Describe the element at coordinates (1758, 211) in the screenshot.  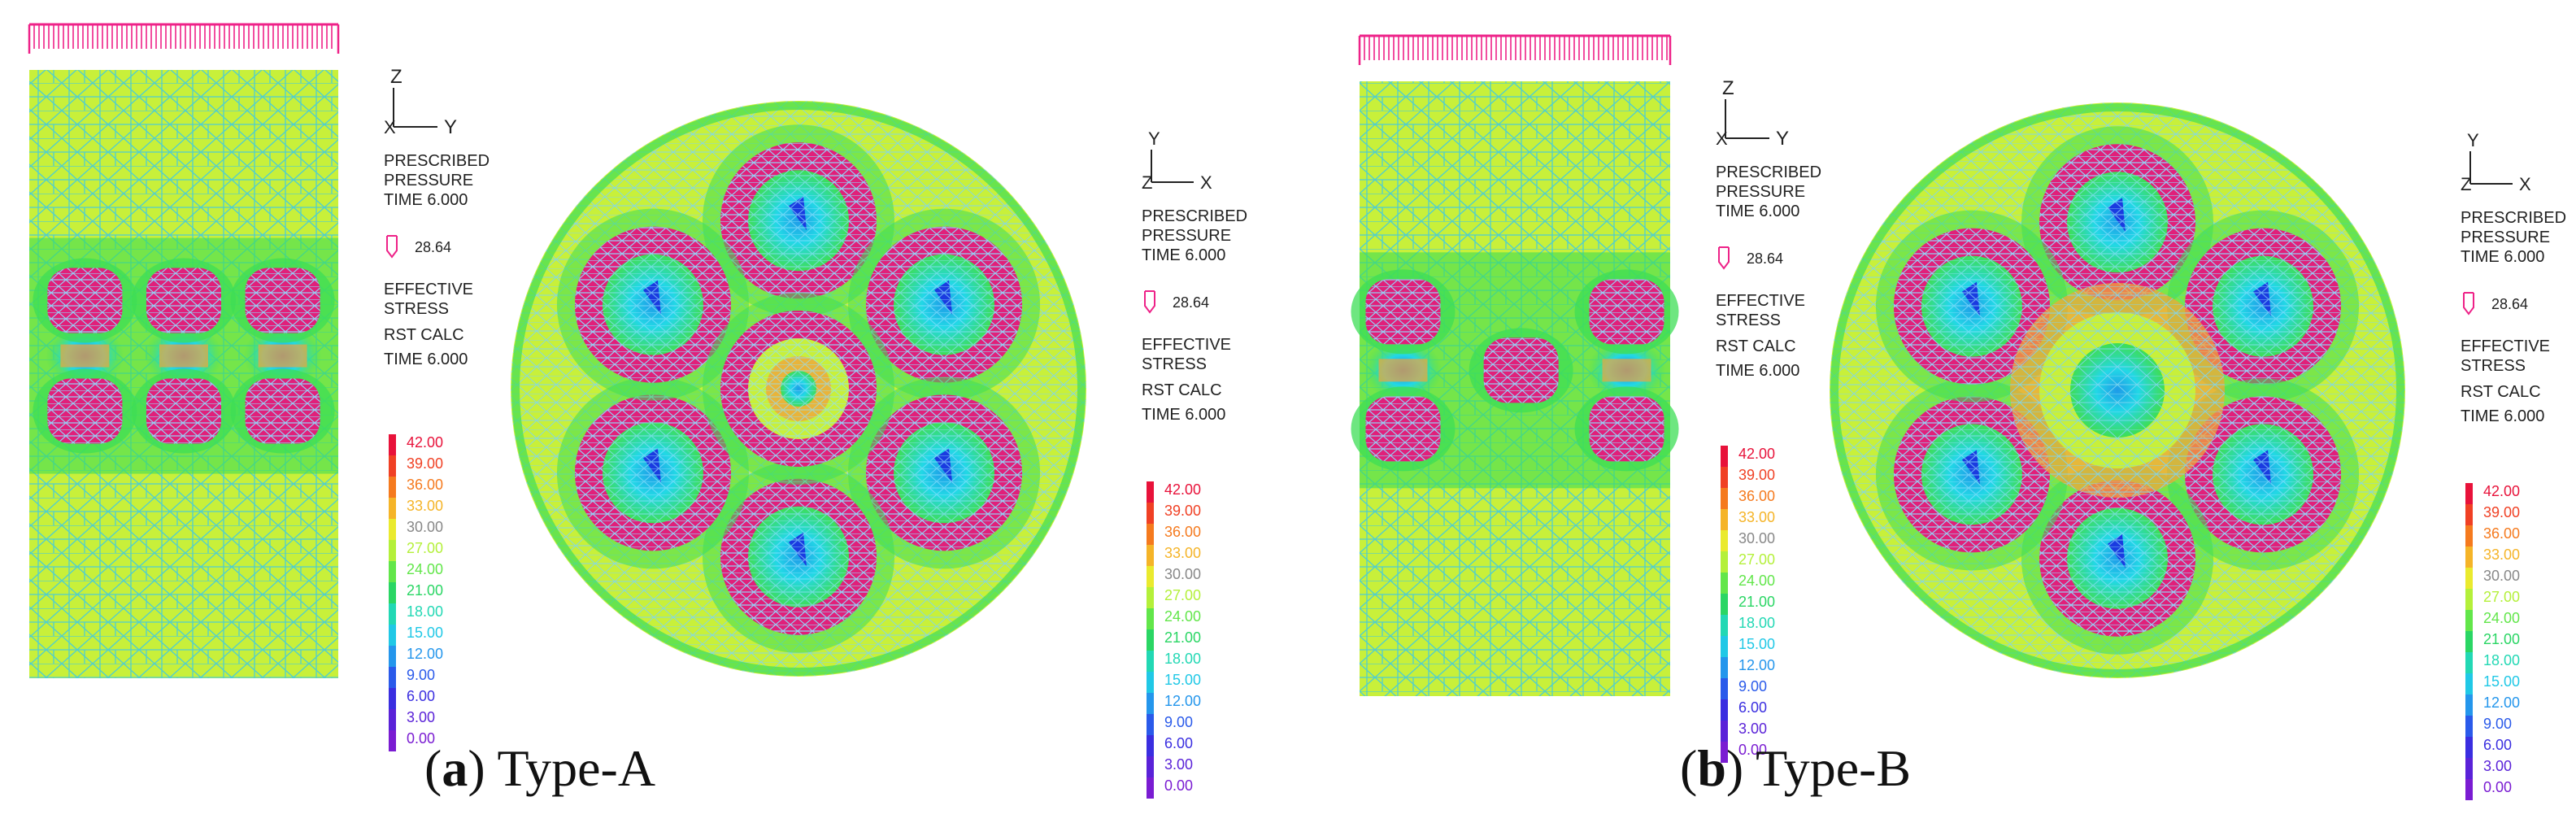
I see `b-side-ann-time: TIME 6.000` at that location.